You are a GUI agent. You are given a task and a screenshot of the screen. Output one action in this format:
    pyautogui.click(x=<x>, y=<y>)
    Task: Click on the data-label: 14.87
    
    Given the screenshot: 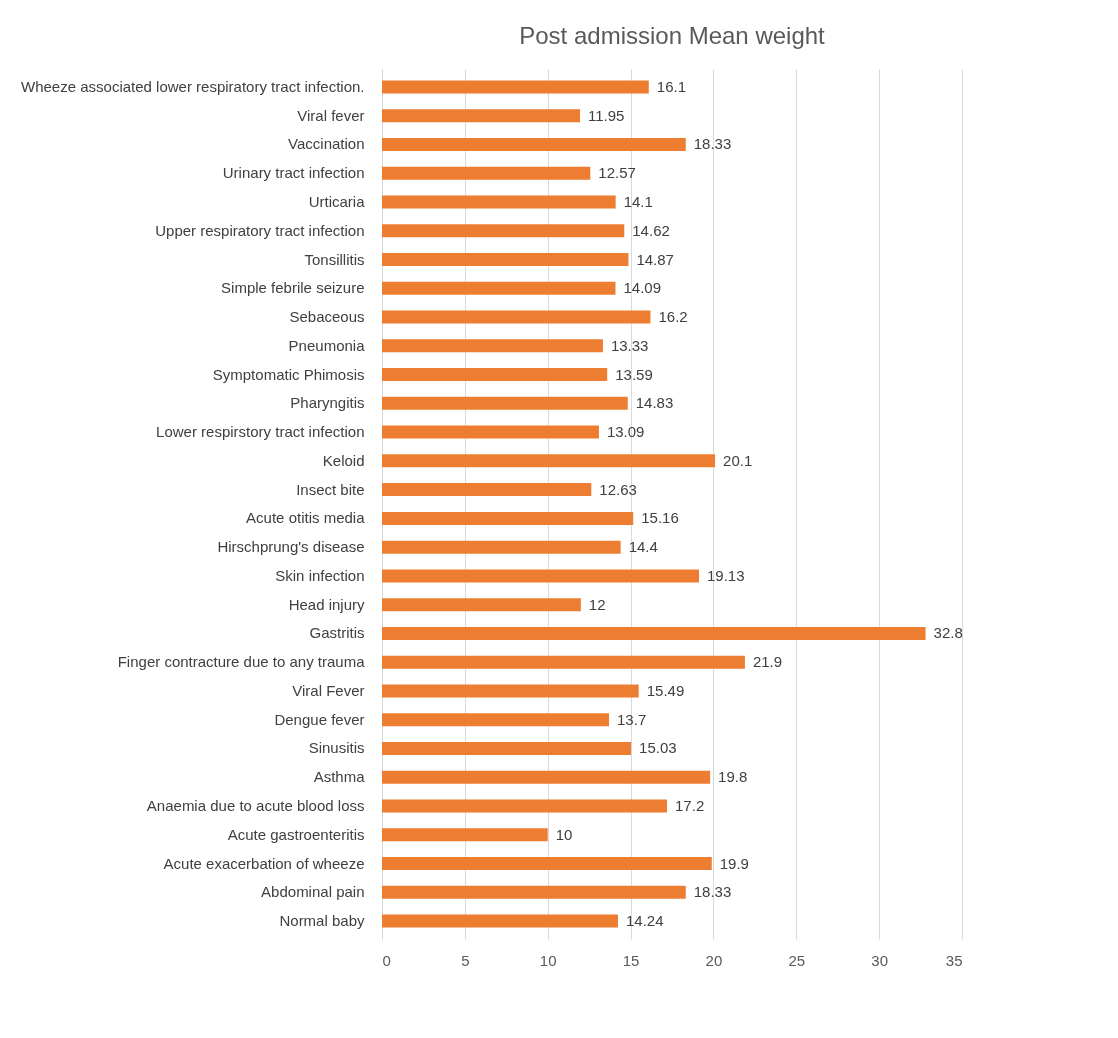 What is the action you would take?
    pyautogui.click(x=655, y=259)
    